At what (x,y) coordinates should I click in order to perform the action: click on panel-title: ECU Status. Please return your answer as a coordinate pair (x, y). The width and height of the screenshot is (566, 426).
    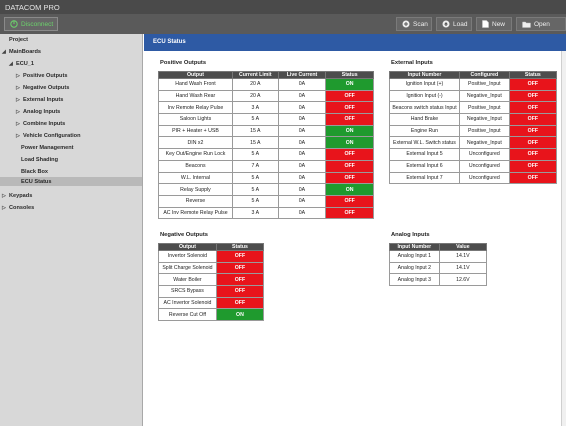
    Looking at the image, I should click on (355, 42).